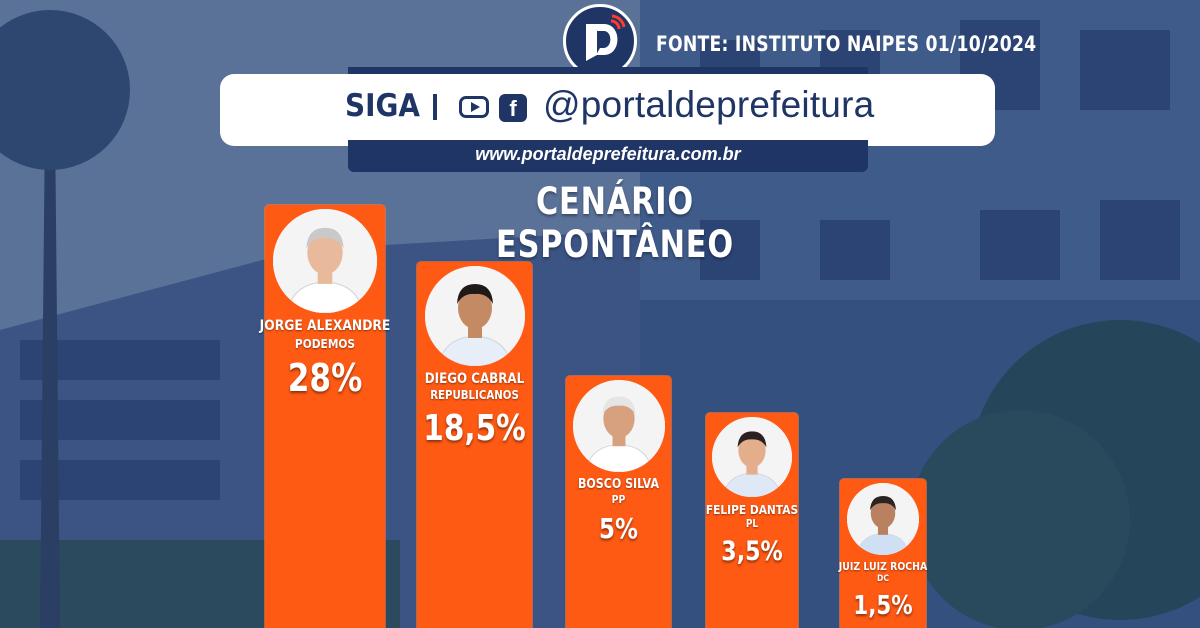 The width and height of the screenshot is (1200, 628). I want to click on chart-title: CENÁRIO ESPONTÂNEO, so click(615, 223).